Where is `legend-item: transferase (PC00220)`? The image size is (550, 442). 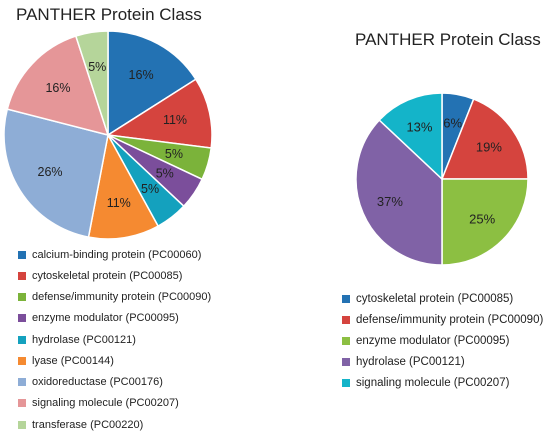 legend-item: transferase (PC00220) is located at coordinates (114, 424).